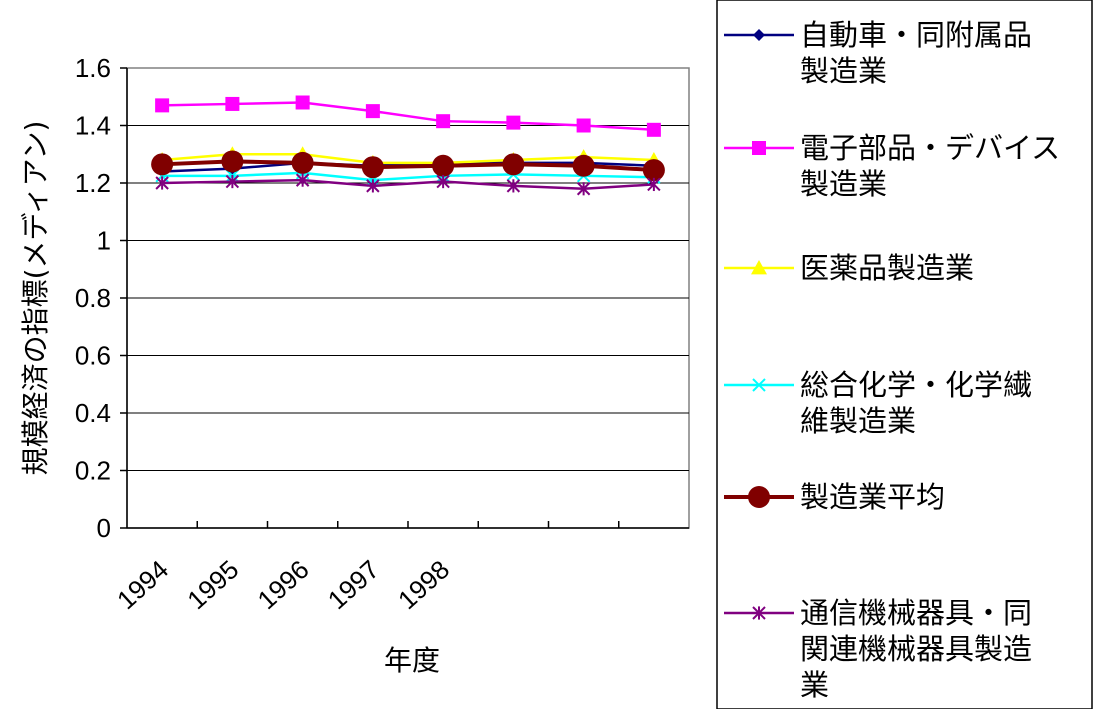 The image size is (1093, 709). What do you see at coordinates (872, 497) in the screenshot?
I see `legend-label: 製造業平均` at bounding box center [872, 497].